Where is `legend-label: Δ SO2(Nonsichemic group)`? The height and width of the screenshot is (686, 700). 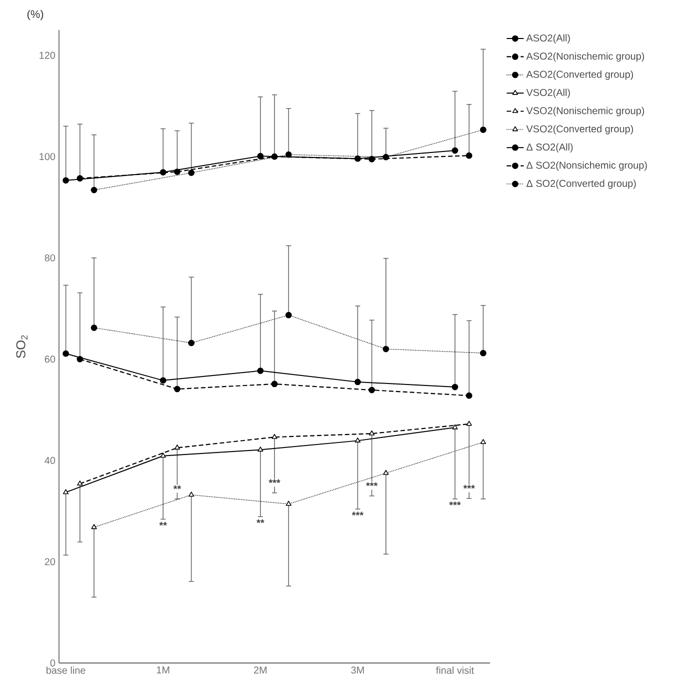
legend-label: Δ SO2(Nonsichemic group) is located at coordinates (586, 166).